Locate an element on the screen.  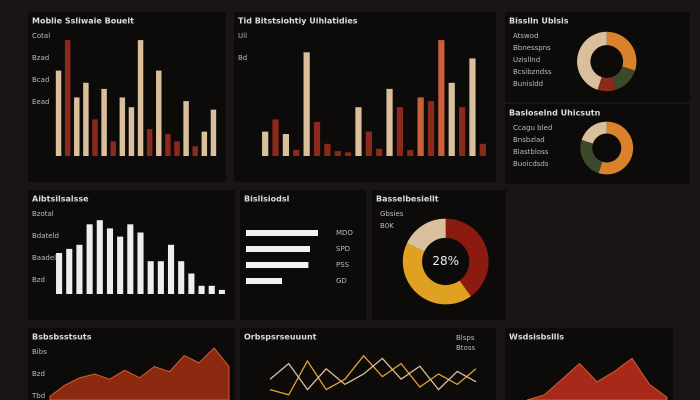
legend-label: Btoss is located at coordinates (465, 348).